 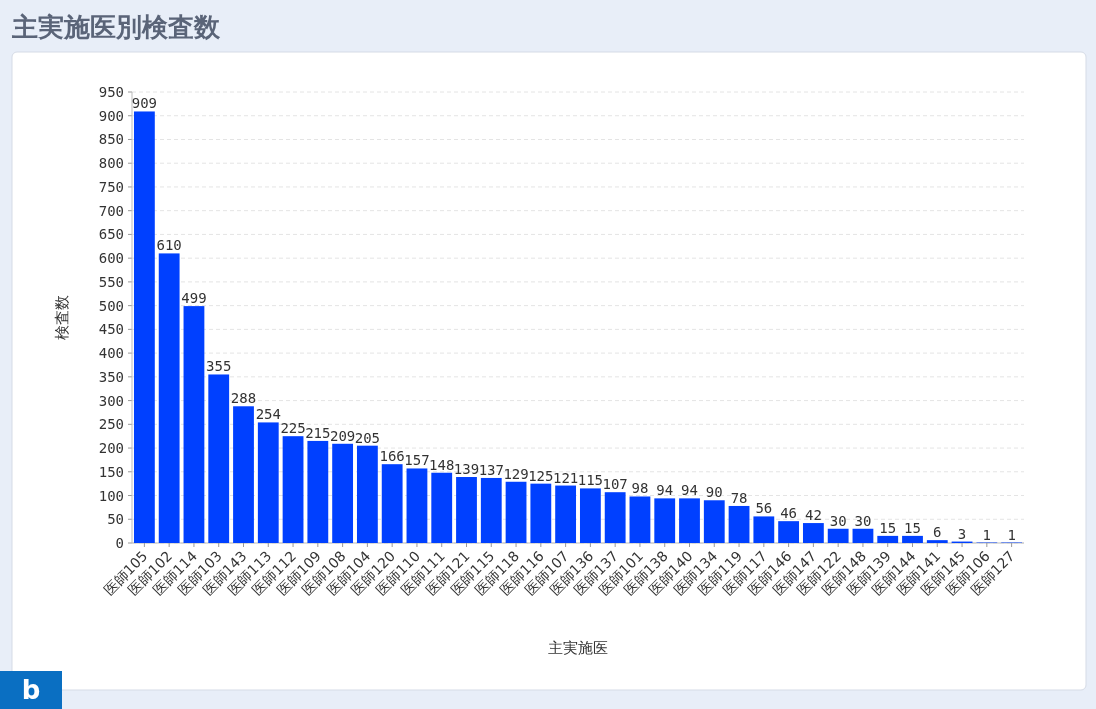 What do you see at coordinates (565, 477) in the screenshot?
I see `data-label: 121` at bounding box center [565, 477].